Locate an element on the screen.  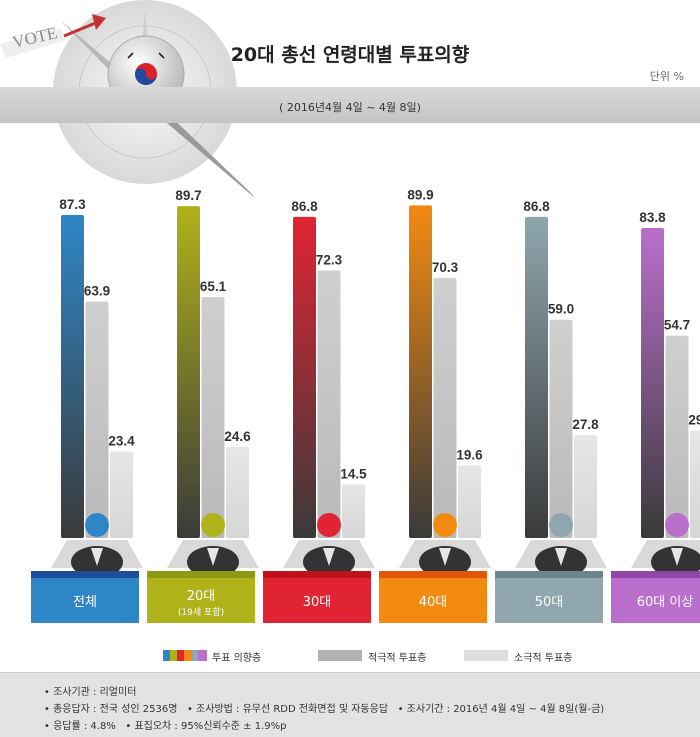
bar-group: 89.9 70.3 19.6 40대 is located at coordinates (435, 405).